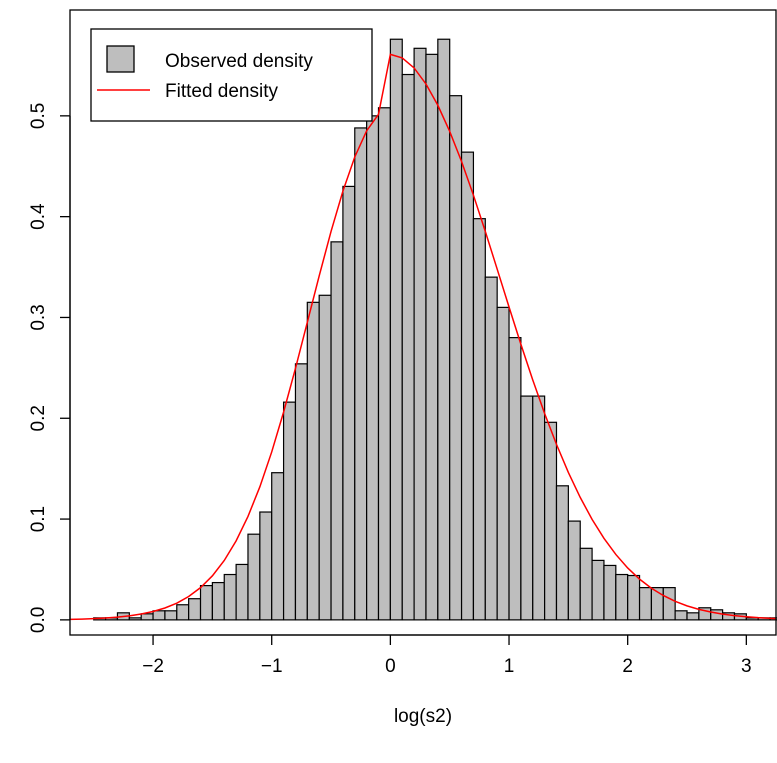 This screenshot has height=763, width=777. Describe the element at coordinates (221, 91) in the screenshot. I see `legend-label-fitted: Fitted density` at that location.